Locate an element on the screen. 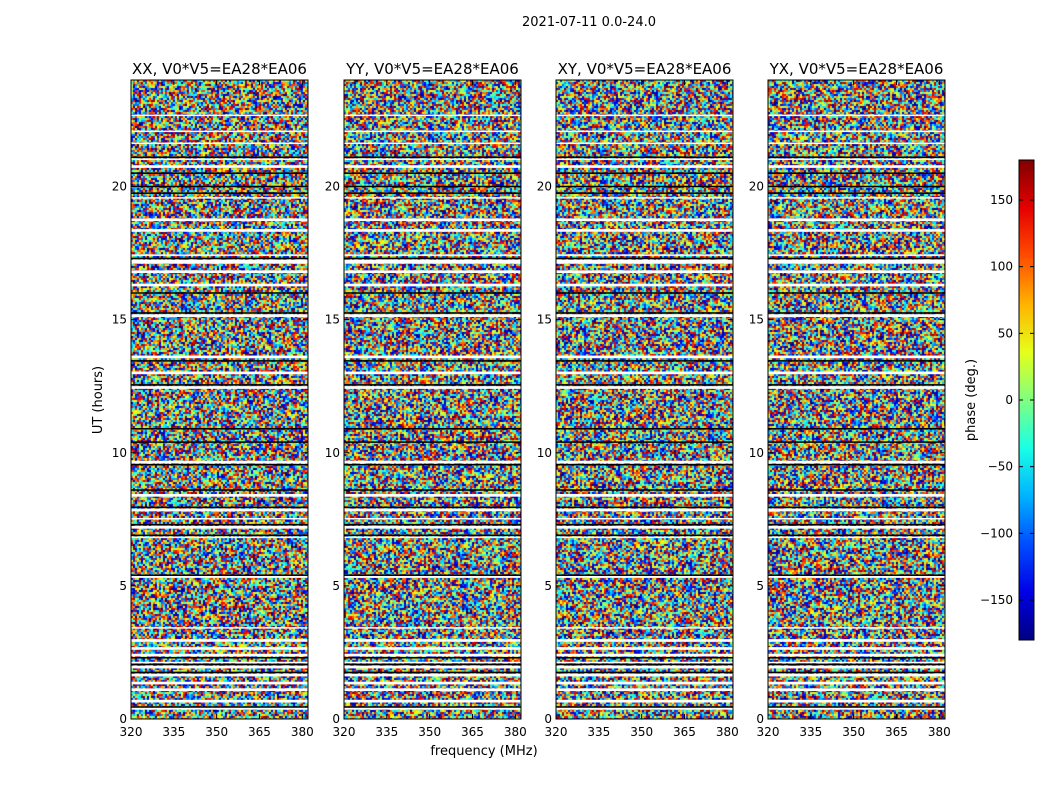 Image resolution: width=1050 pixels, height=800 pixels. y-axis-label: UT (hours) is located at coordinates (98, 400).